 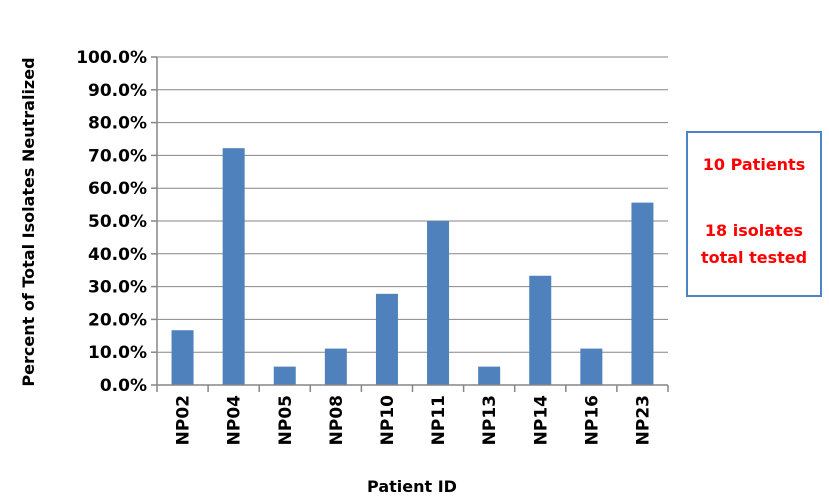 I want to click on y-tick-label: 90.0%, so click(x=117, y=91).